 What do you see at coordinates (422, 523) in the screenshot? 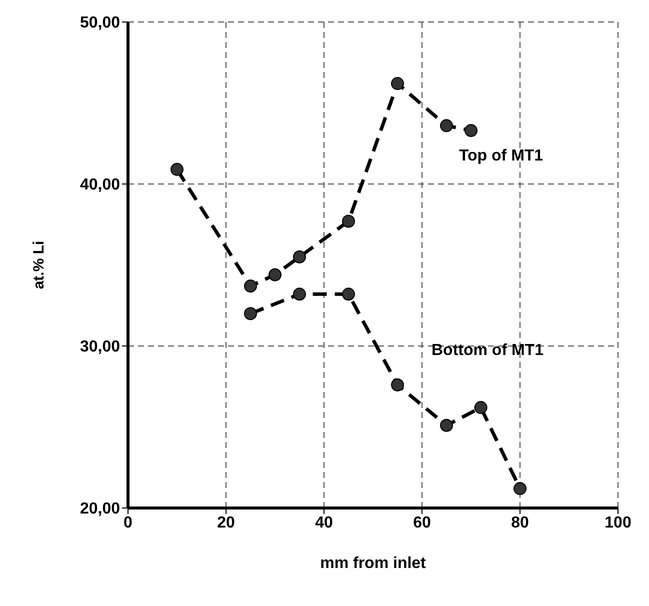
I see `x-tick-label: 60` at bounding box center [422, 523].